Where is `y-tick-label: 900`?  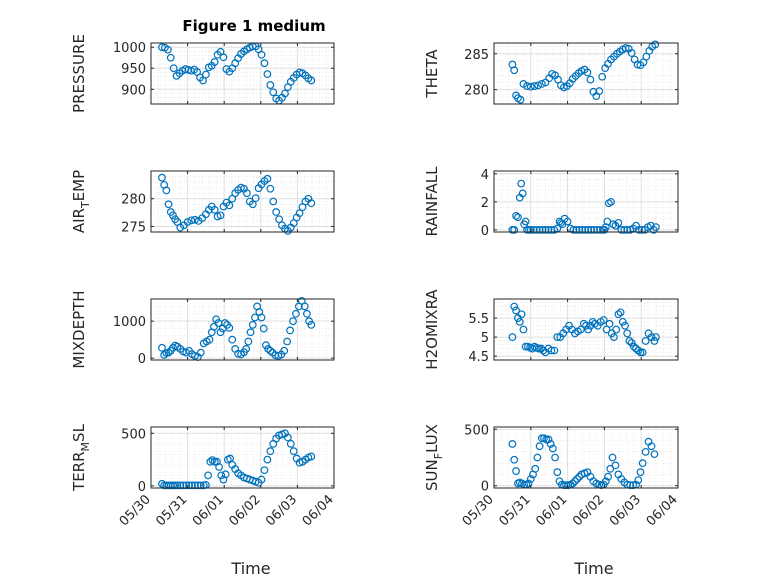 y-tick-label: 900 is located at coordinates (133, 90).